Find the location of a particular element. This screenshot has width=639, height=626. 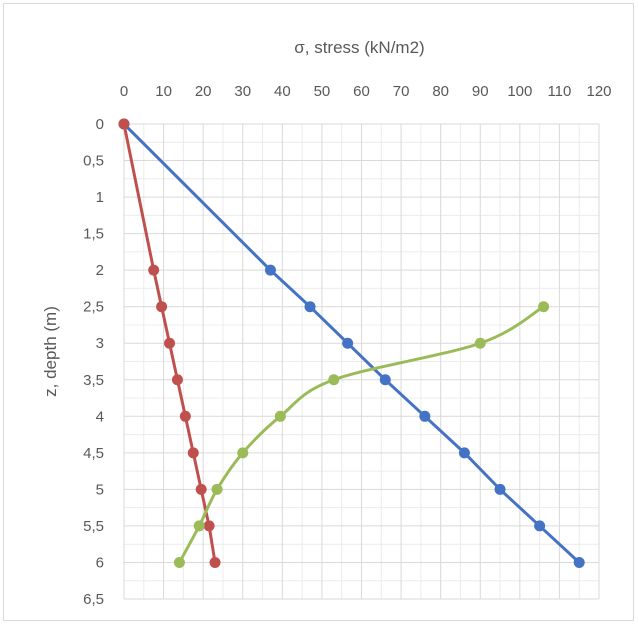

y-axis-title: z, depth (m) is located at coordinates (50, 351).